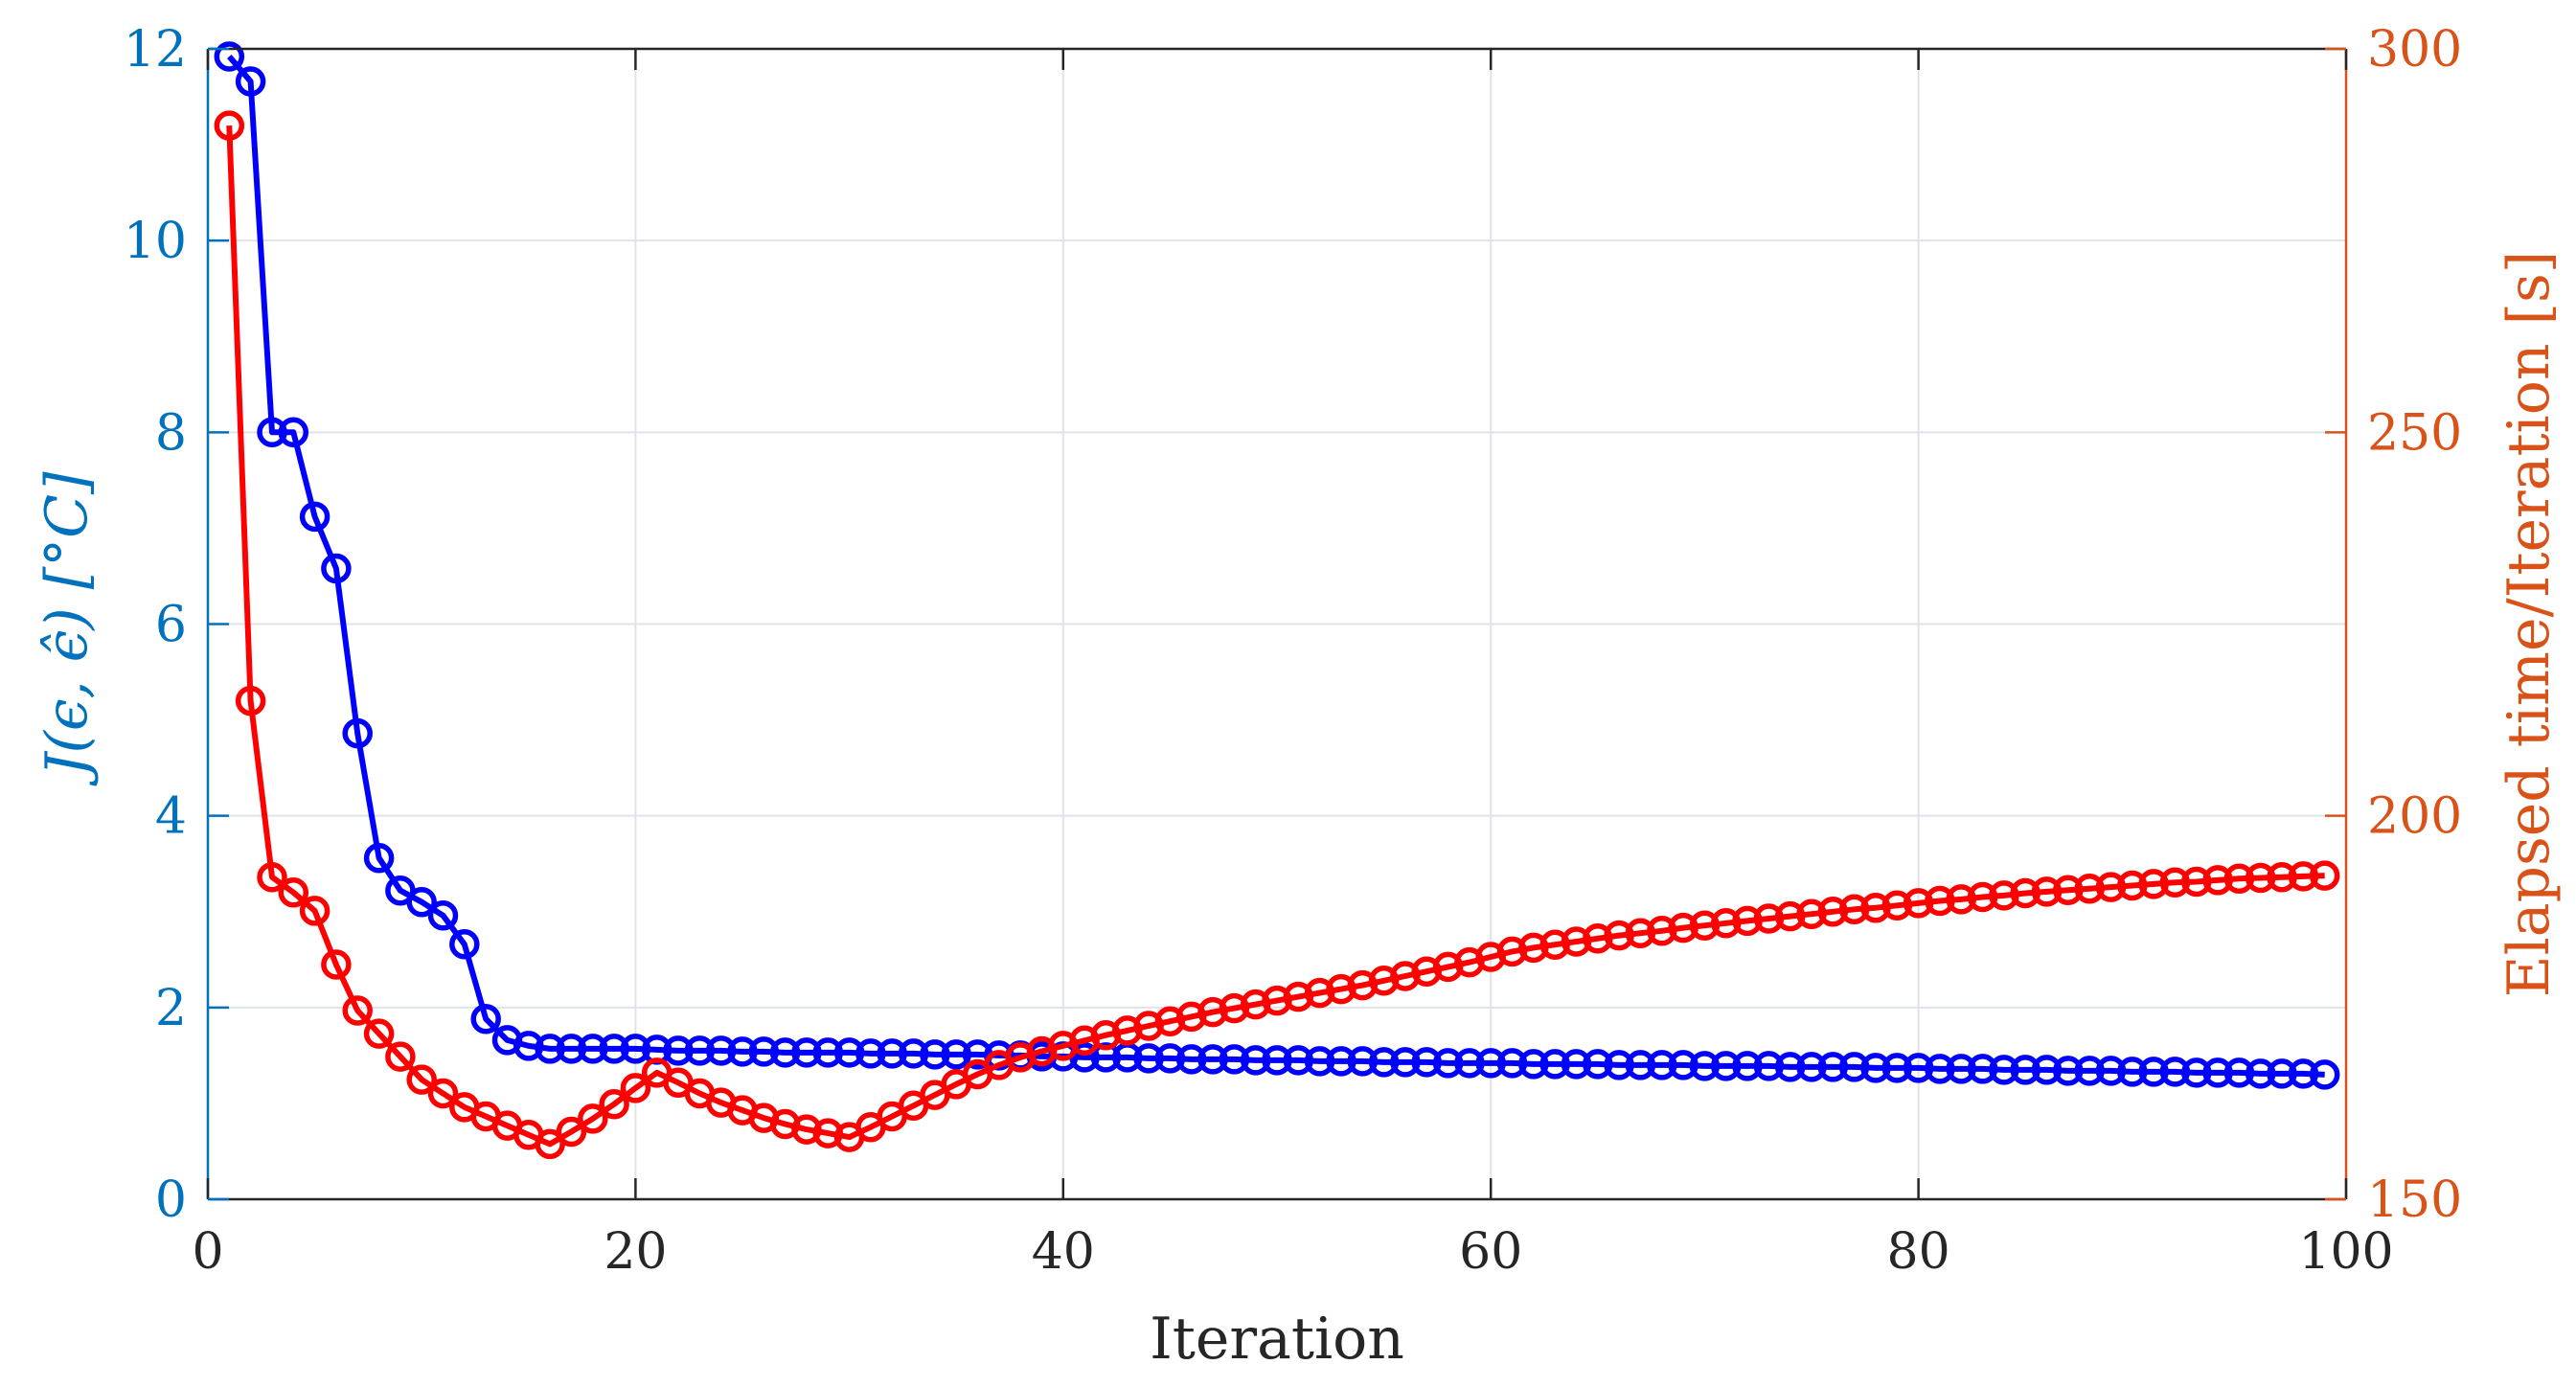 The width and height of the screenshot is (2576, 1387). What do you see at coordinates (171, 625) in the screenshot?
I see `y-left-tick-label: 6` at bounding box center [171, 625].